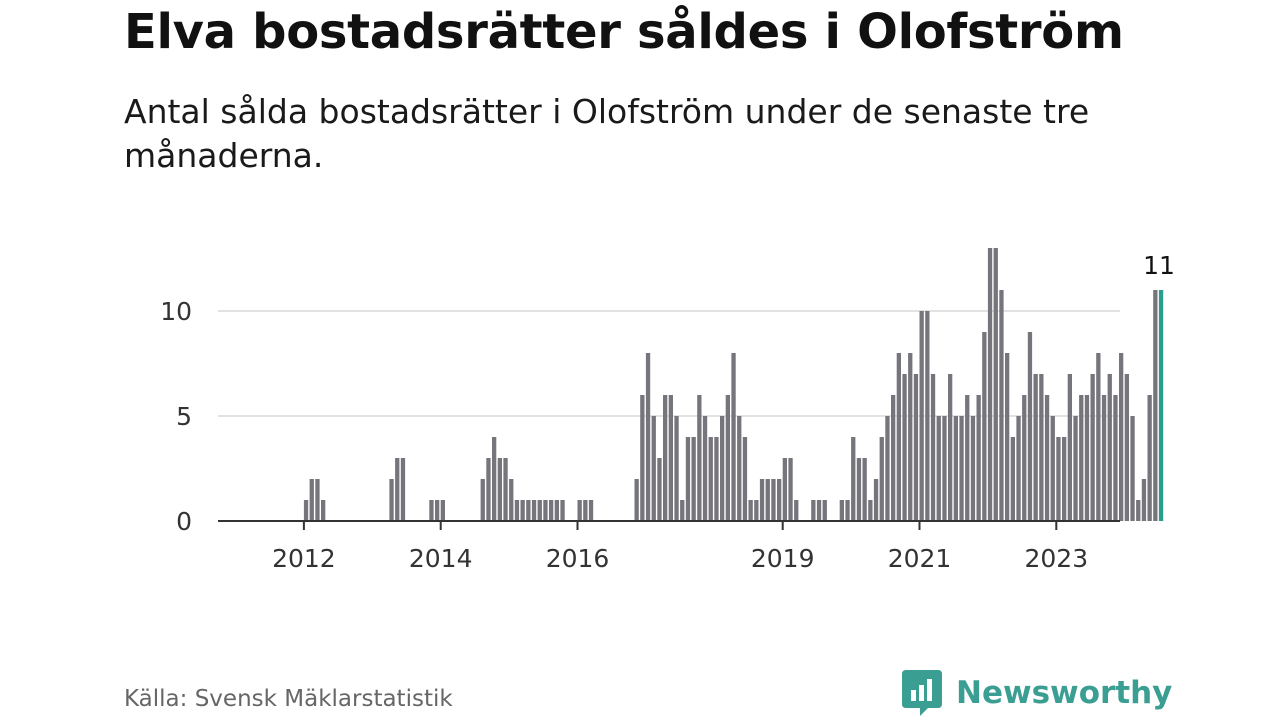 The height and width of the screenshot is (720, 1280). Describe the element at coordinates (922, 693) in the screenshot. I see `newsworthy-logo-icon` at that location.